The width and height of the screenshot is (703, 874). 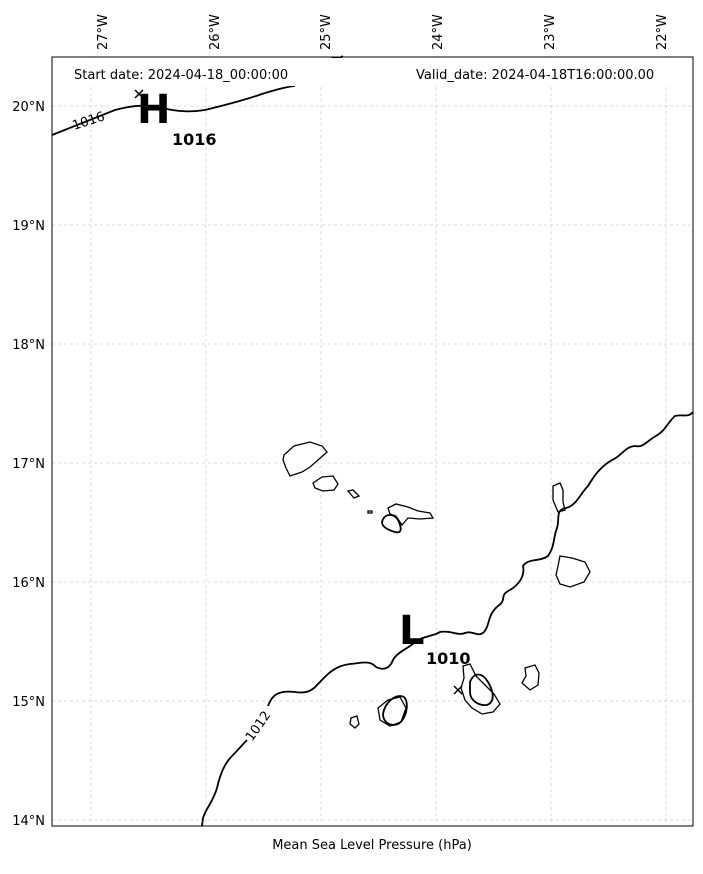 What do you see at coordinates (28, 345) in the screenshot?
I see `lat-label-18n: 18°N` at bounding box center [28, 345].